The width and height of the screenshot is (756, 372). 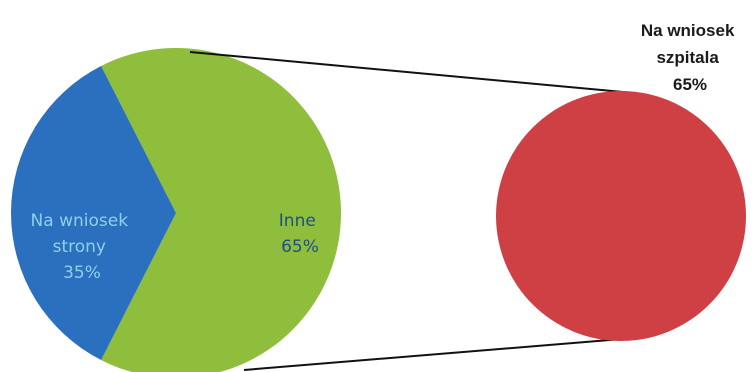 I want to click on connector-line-top, so click(x=412, y=72).